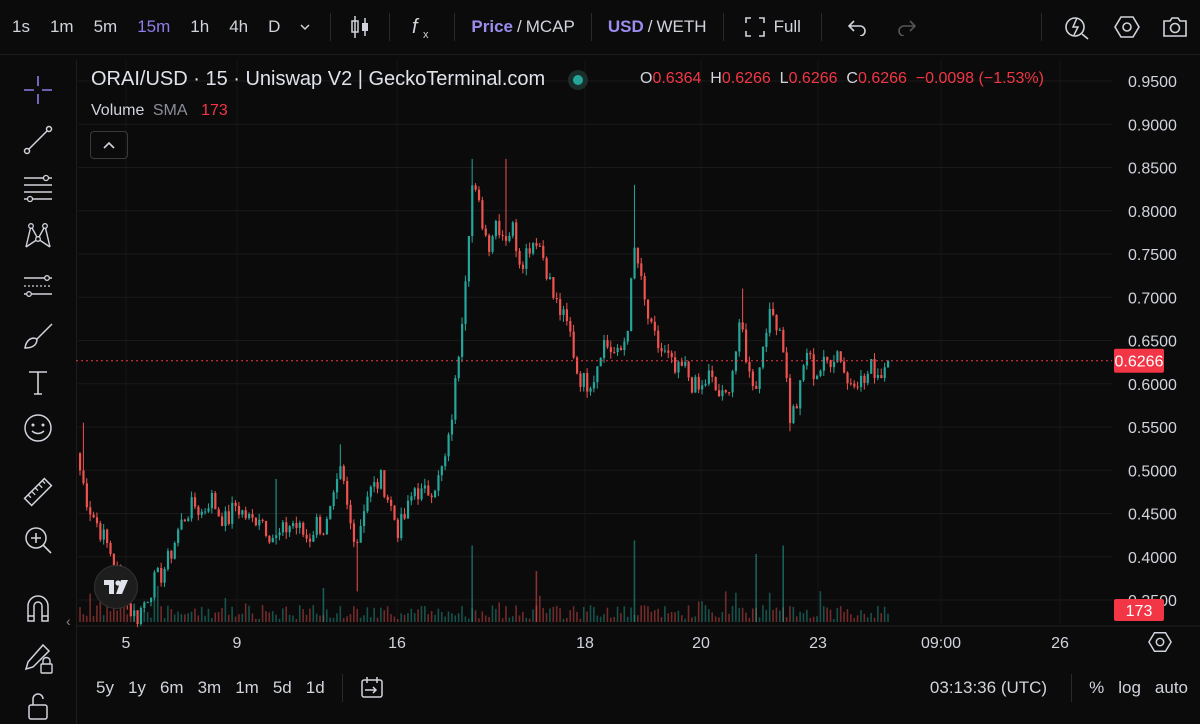 This screenshot has height=724, width=1200. I want to click on range-1d: 1d, so click(315, 687).